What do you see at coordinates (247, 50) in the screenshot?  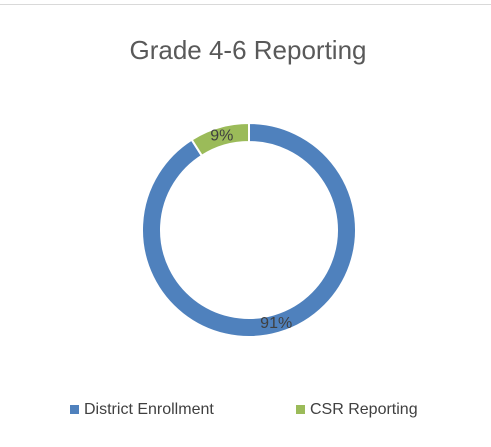 I see `chart-title: Grade 4-6 Reporting` at bounding box center [247, 50].